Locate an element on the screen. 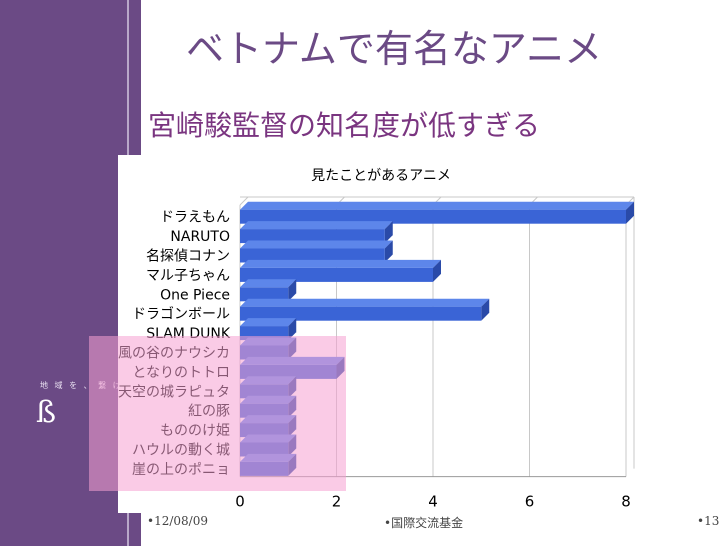 This screenshot has height=546, width=728. grid-line-depth is located at coordinates (244, 201).